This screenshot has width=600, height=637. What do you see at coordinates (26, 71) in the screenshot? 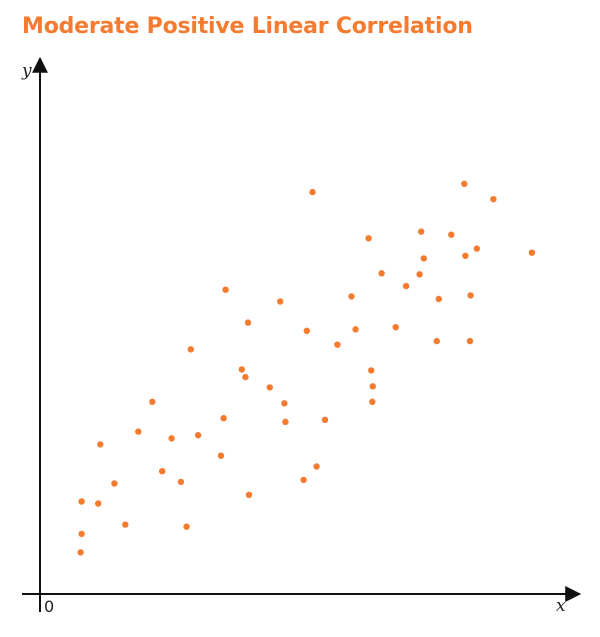
I see `y-axis-label: y` at bounding box center [26, 71].